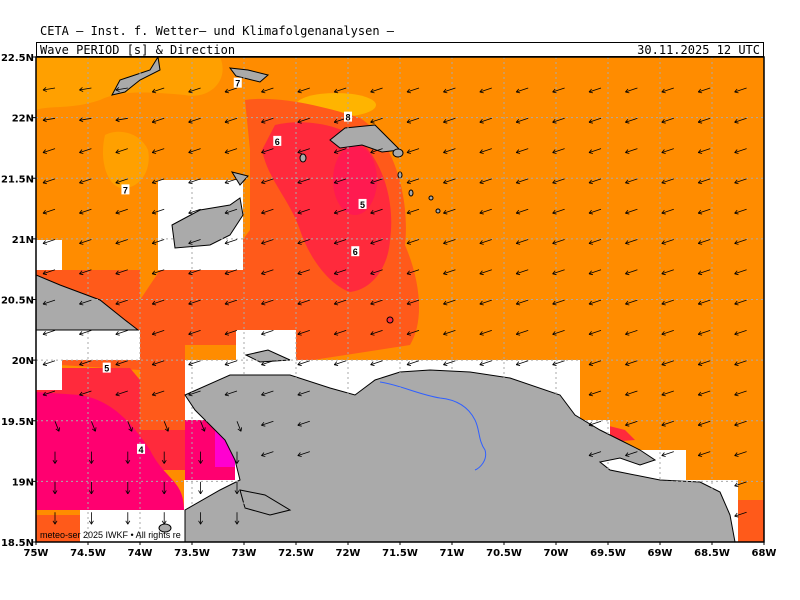 The image size is (800, 600). Describe the element at coordinates (277, 142) in the screenshot. I see `contour-label: 6` at that location.